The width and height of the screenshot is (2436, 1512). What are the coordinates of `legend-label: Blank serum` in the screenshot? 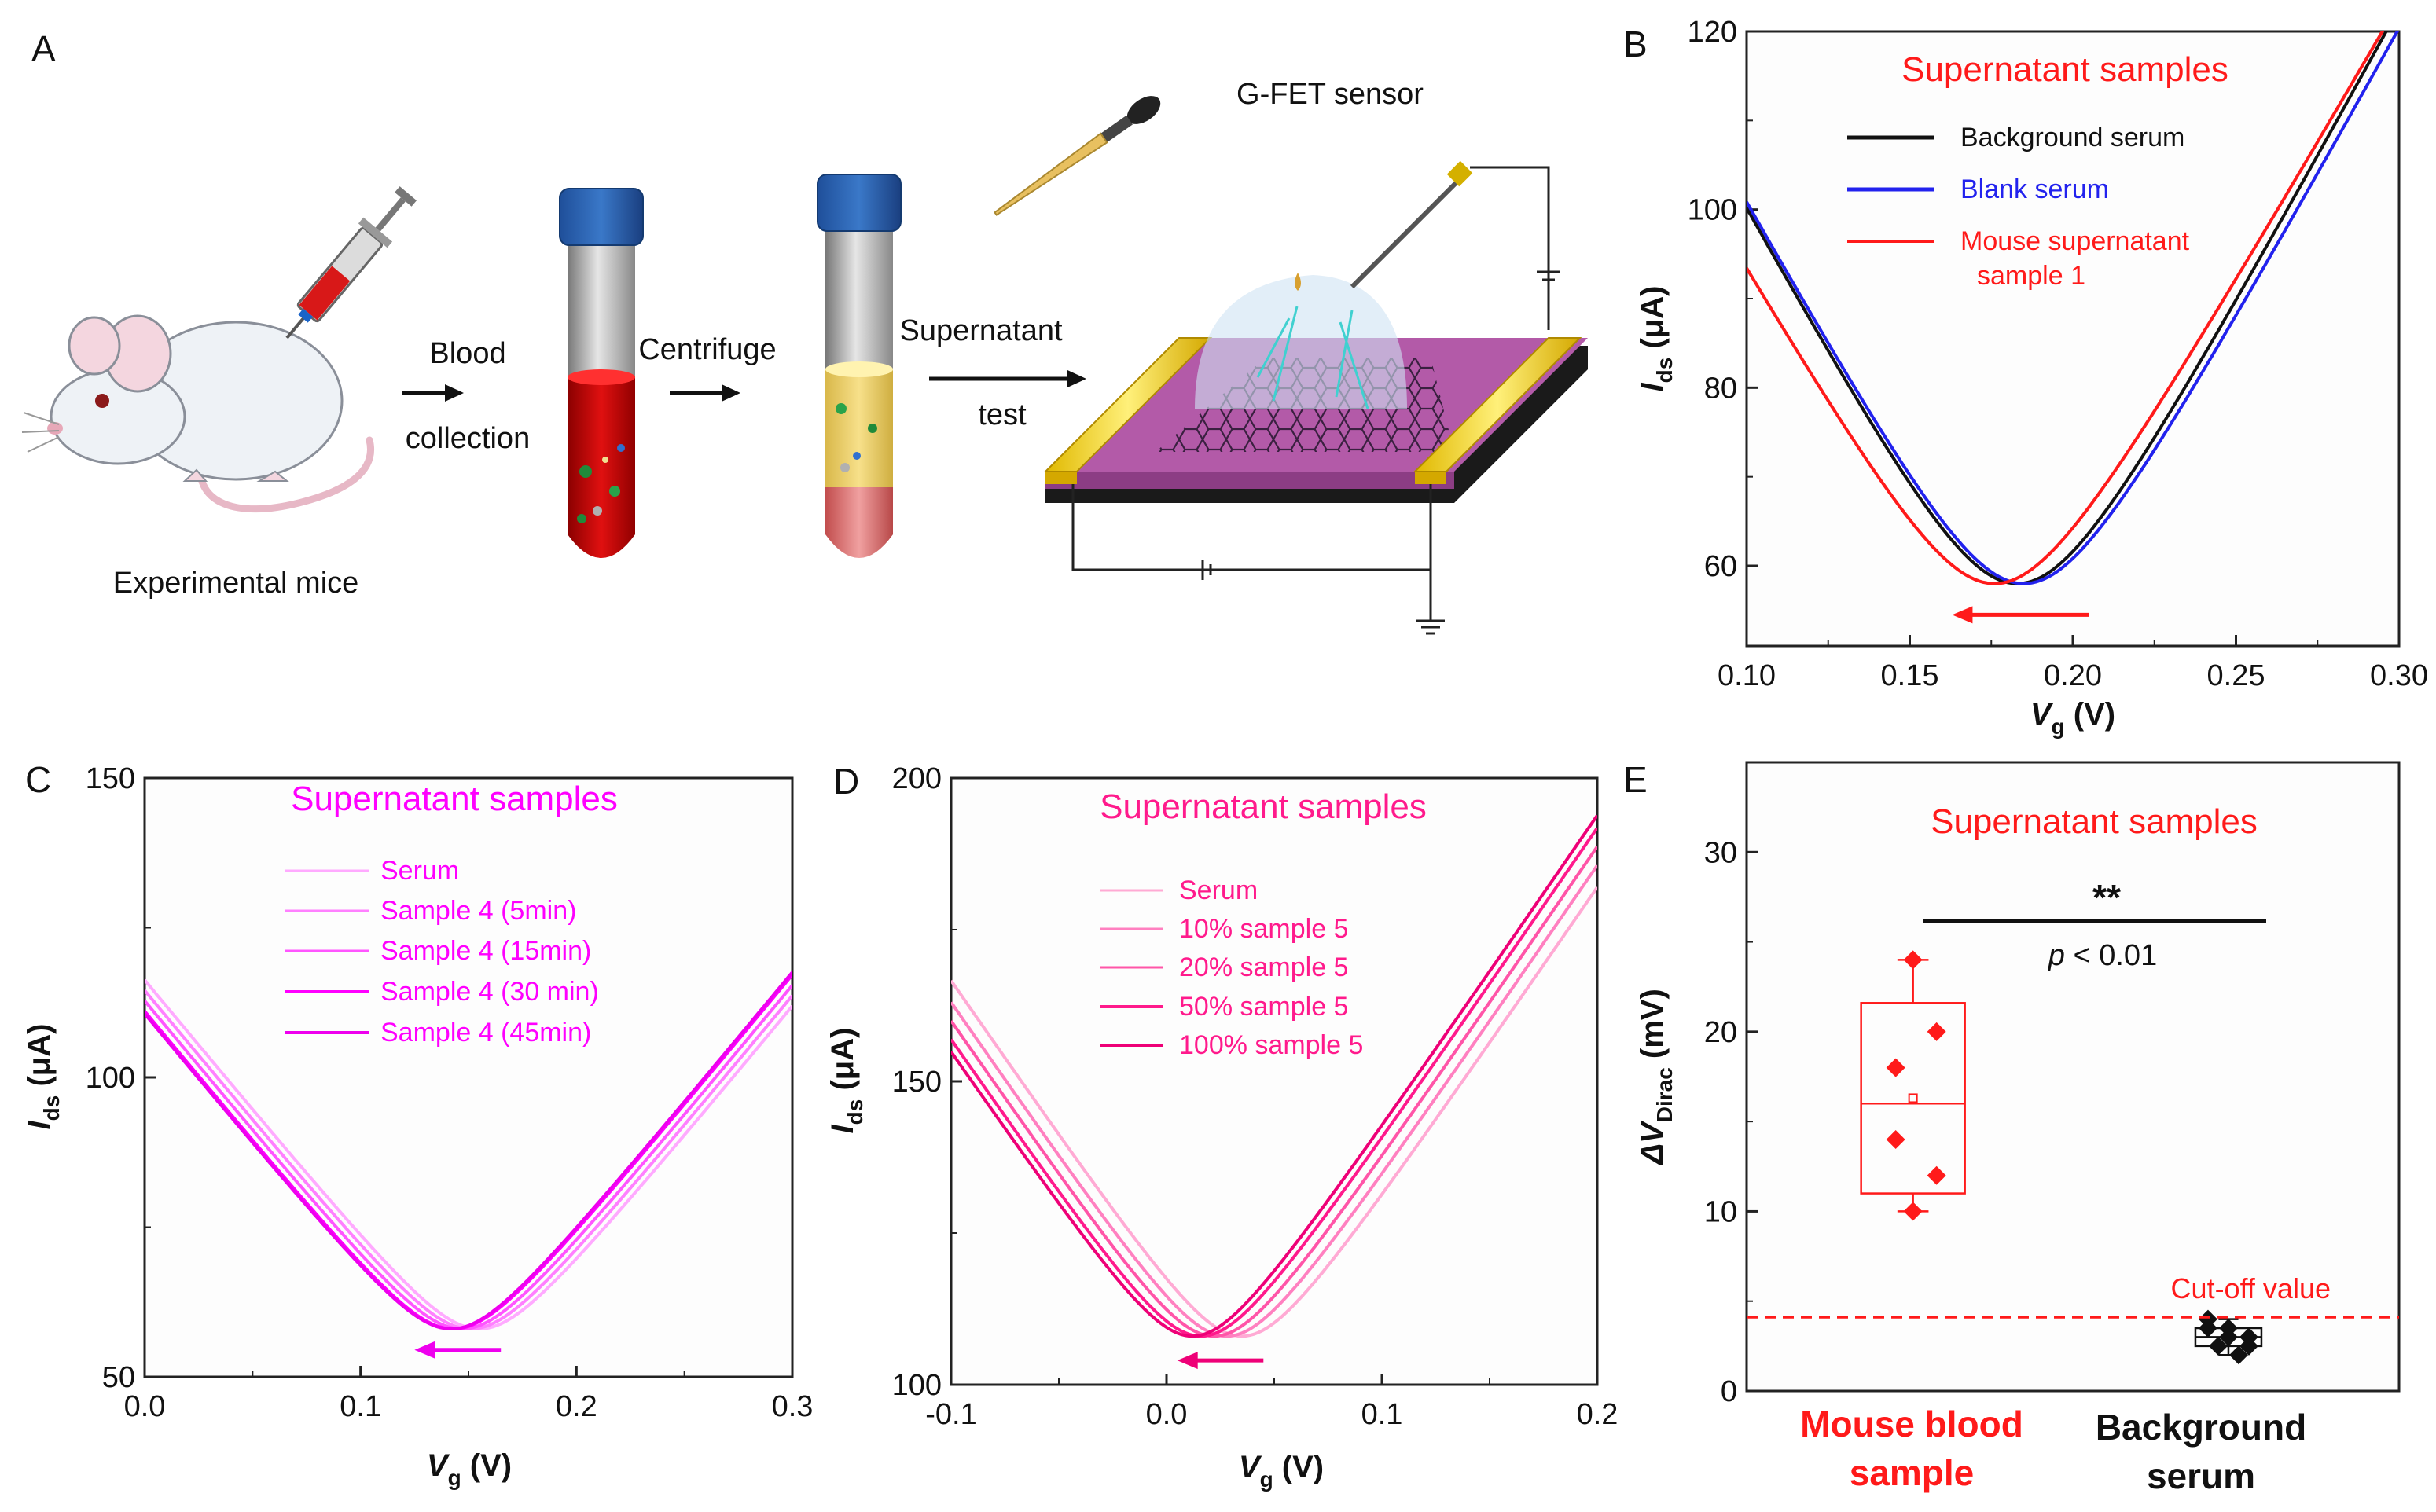 It's located at (2035, 189).